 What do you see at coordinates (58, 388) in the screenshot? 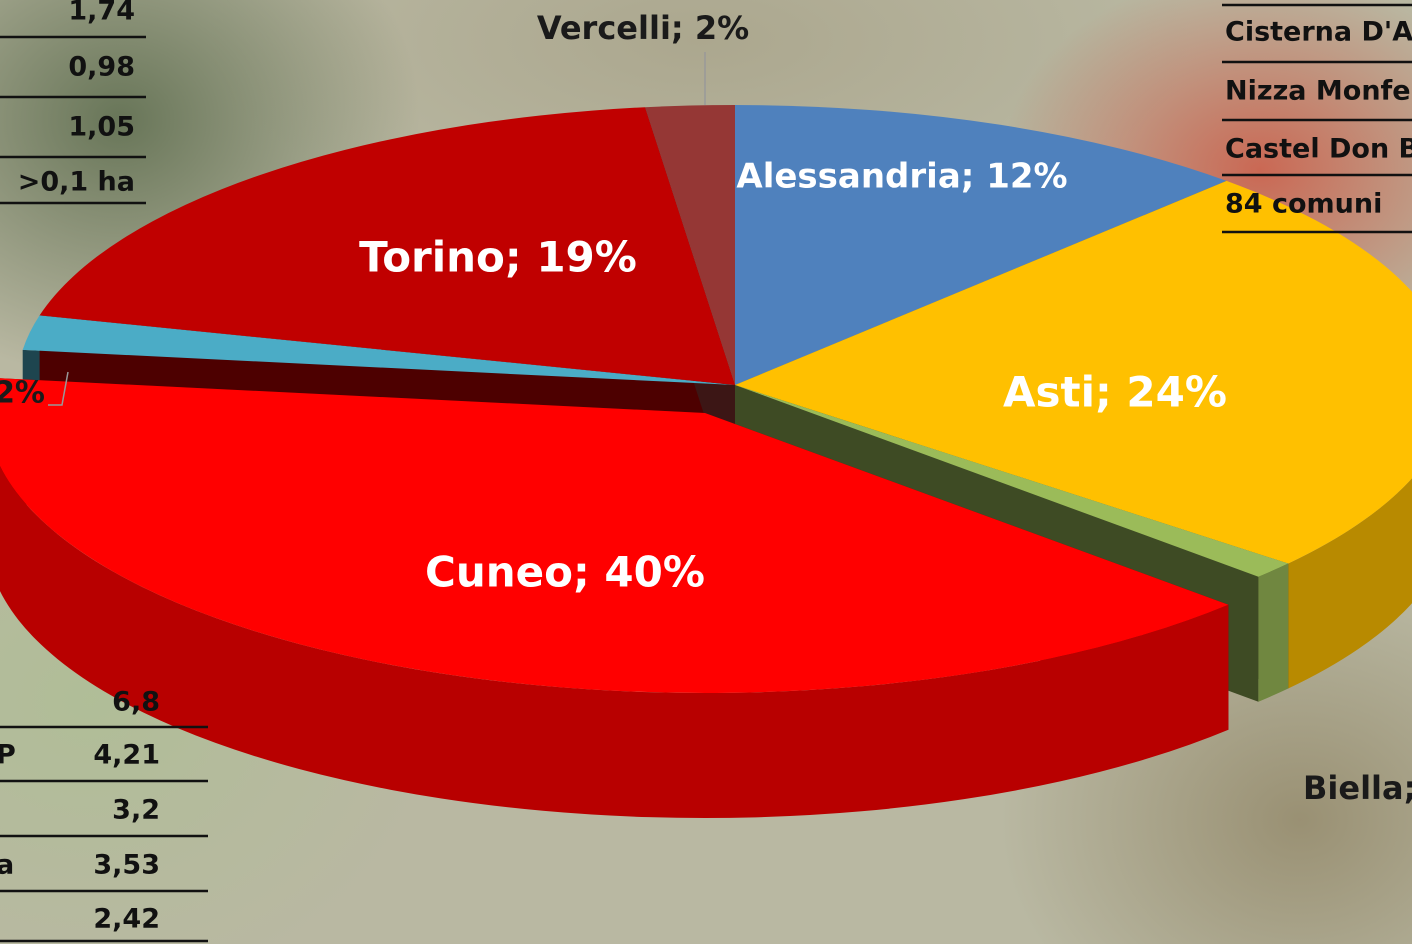
I see `leader-line` at bounding box center [58, 388].